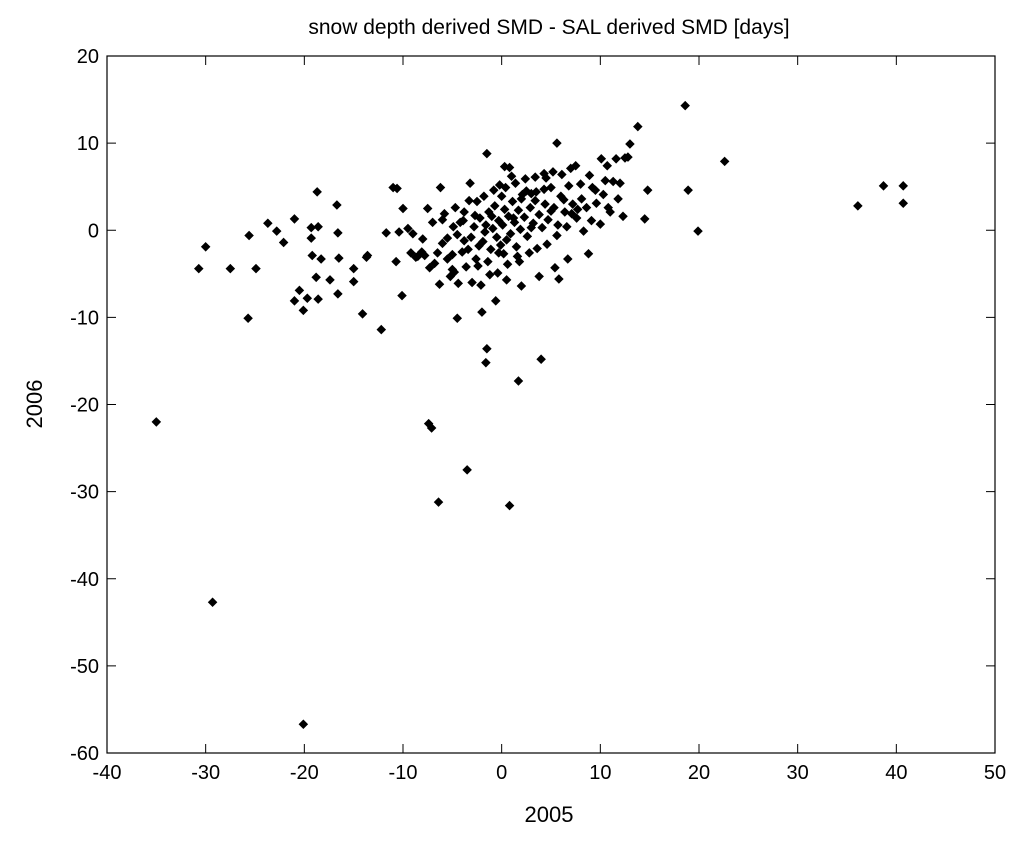 The image size is (1024, 843). What do you see at coordinates (107, 773) in the screenshot?
I see `x-tick-label: -40` at bounding box center [107, 773].